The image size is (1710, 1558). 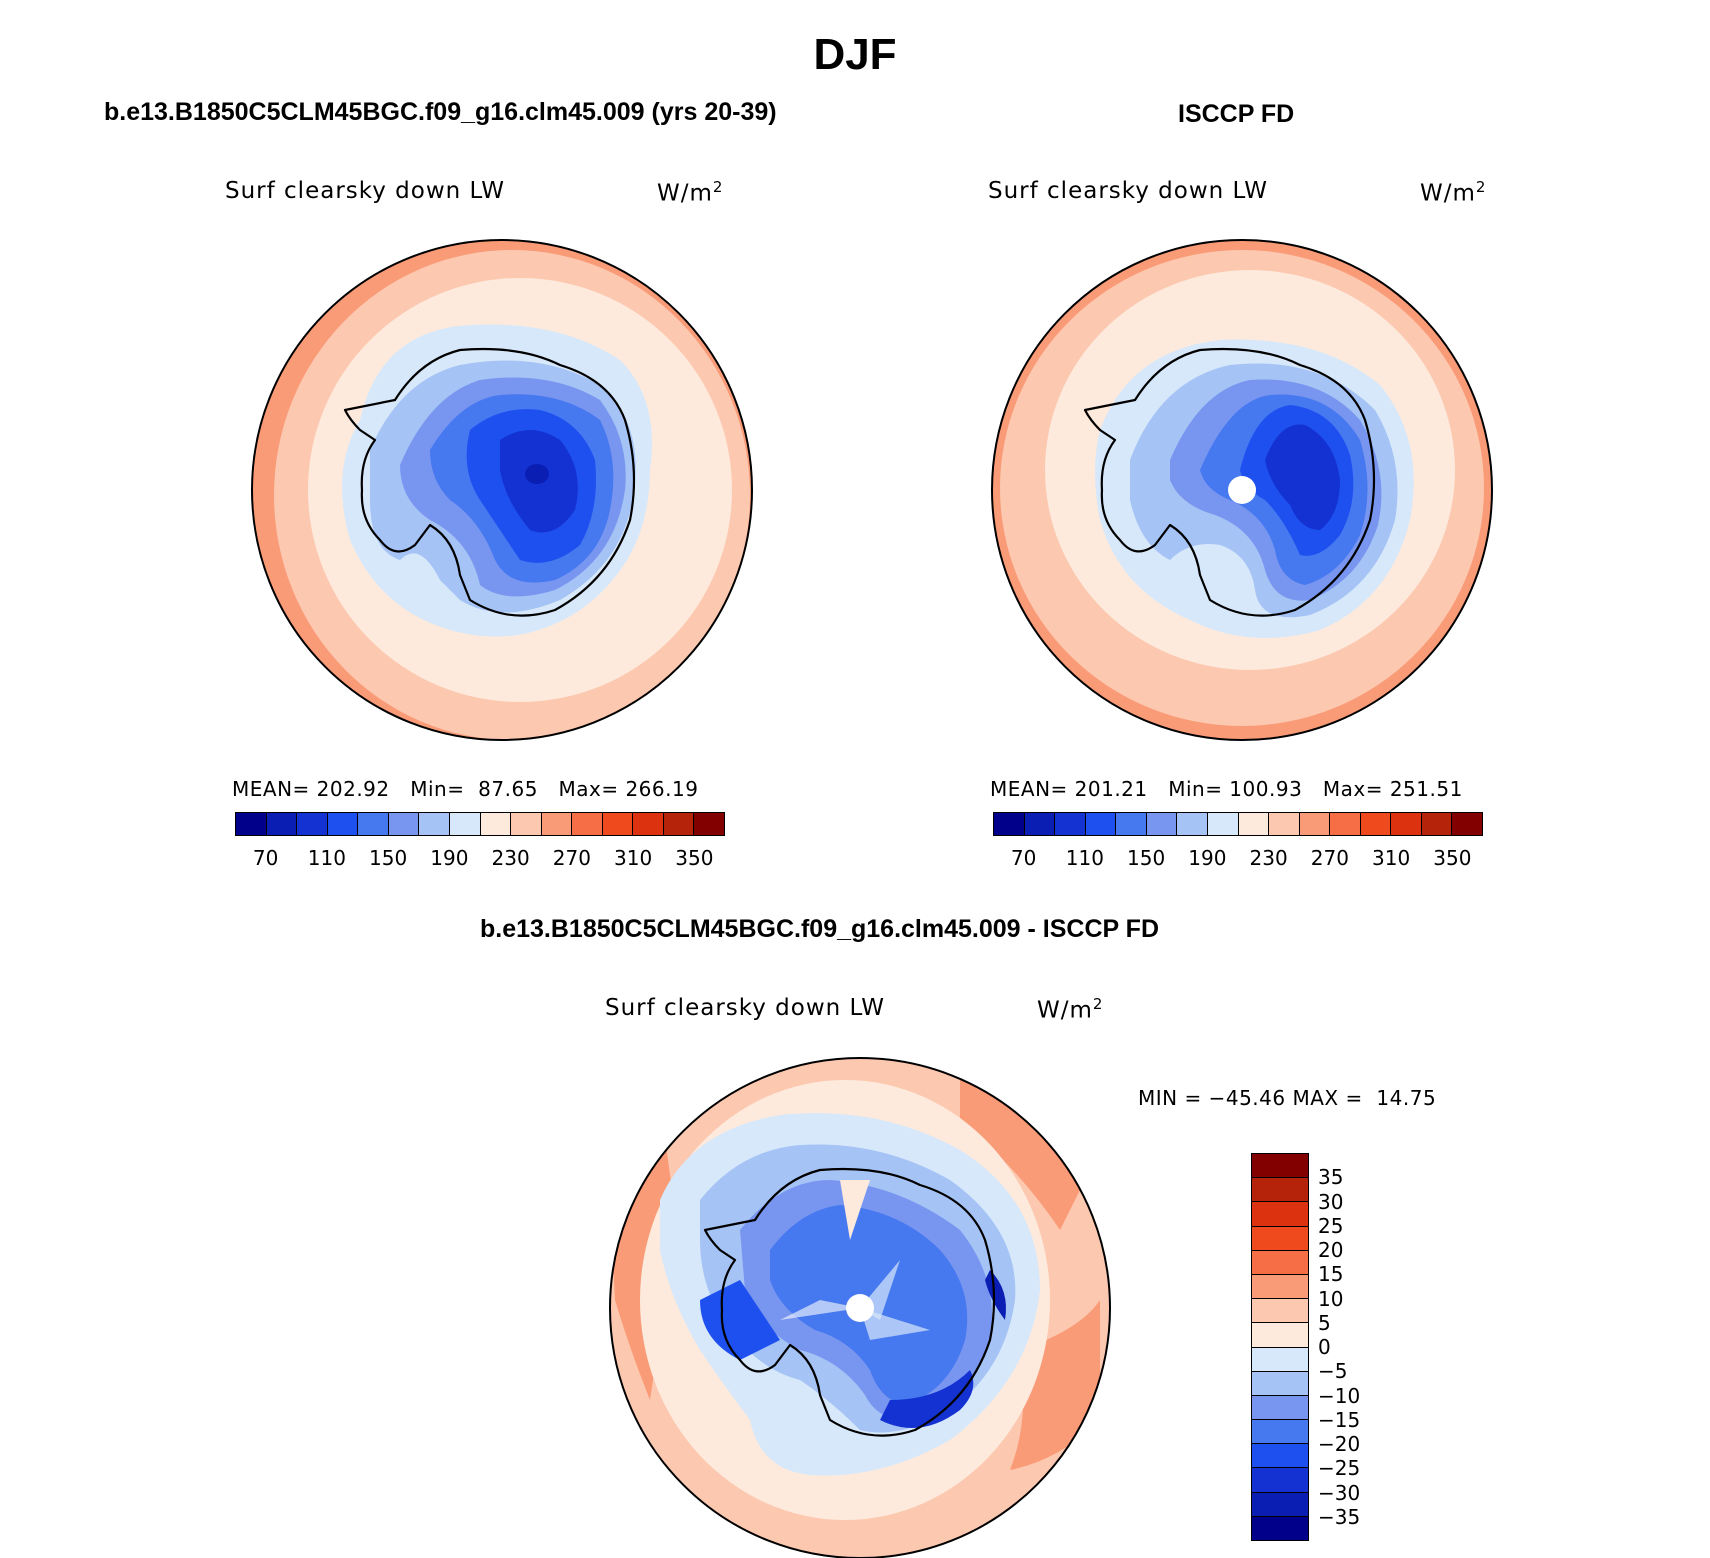 I want to click on colorbar-tick-label: −20, so click(x=1339, y=1444).